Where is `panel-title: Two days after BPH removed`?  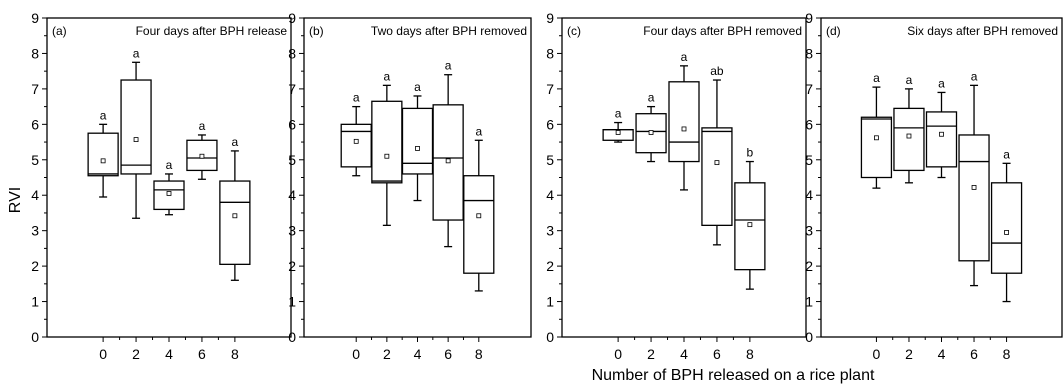 panel-title: Two days after BPH removed is located at coordinates (449, 31).